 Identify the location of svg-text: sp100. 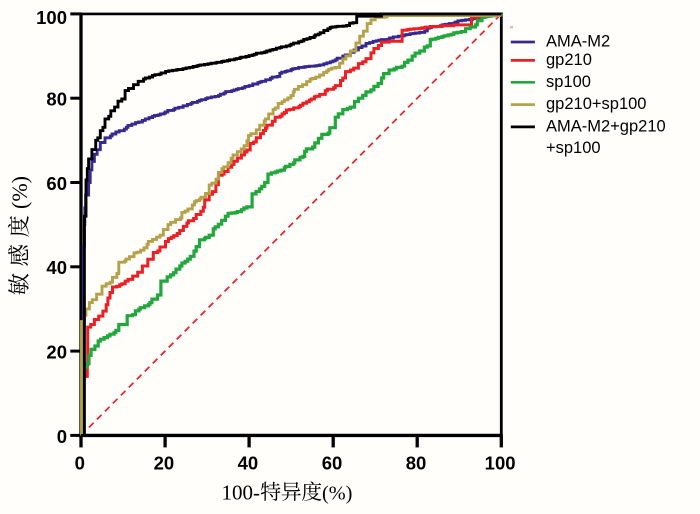
(568, 82).